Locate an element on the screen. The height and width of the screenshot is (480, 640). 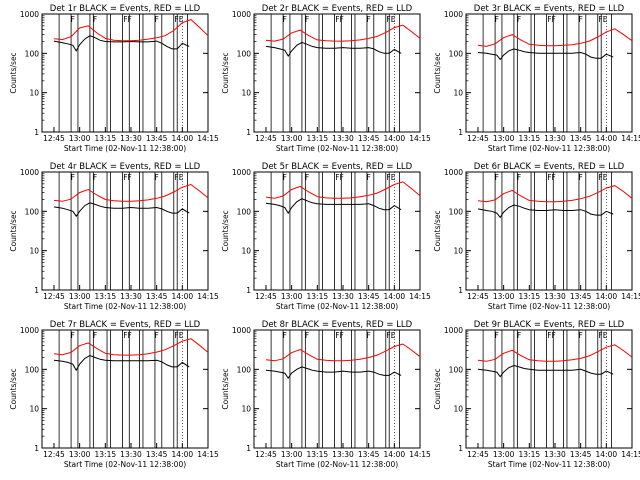
panel-title: Det 3r BLACK = Events, RED = LLD is located at coordinates (549, 9).